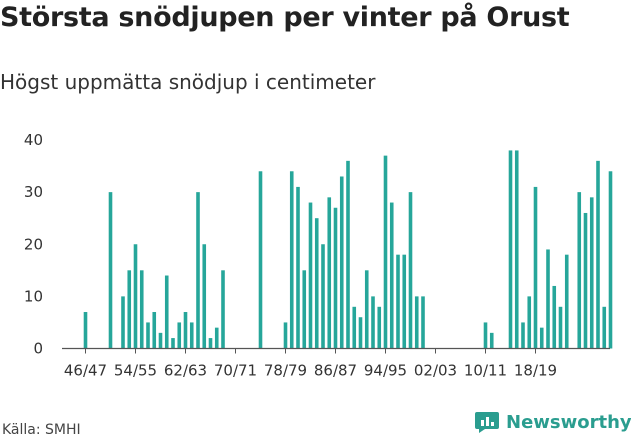 This screenshot has width=631, height=439. What do you see at coordinates (85, 371) in the screenshot?
I see `x-tick-label: 46/47` at bounding box center [85, 371].